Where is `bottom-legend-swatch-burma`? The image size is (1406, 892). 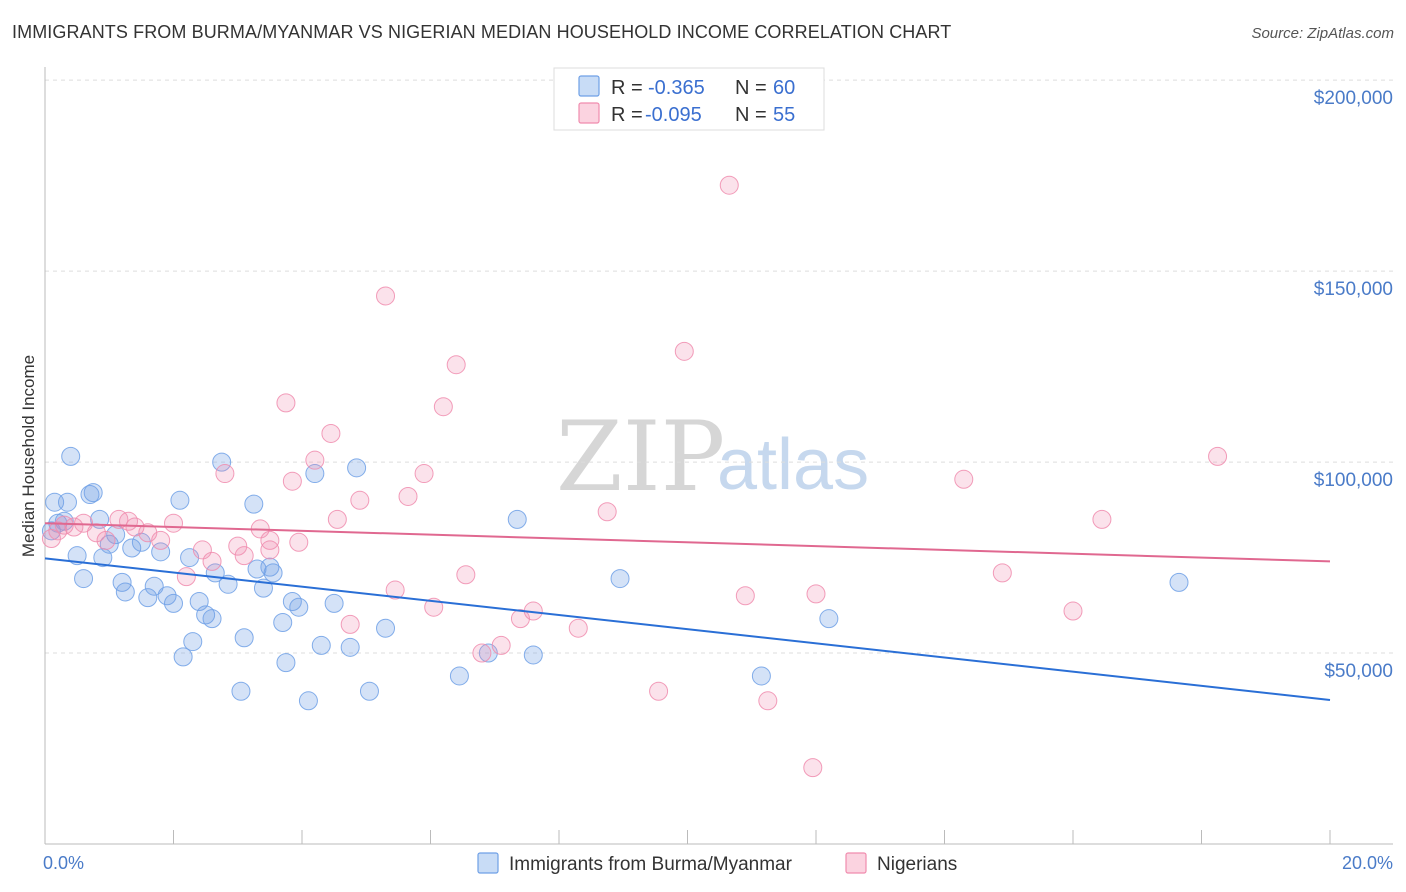 bottom-legend-swatch-burma is located at coordinates (488, 863).